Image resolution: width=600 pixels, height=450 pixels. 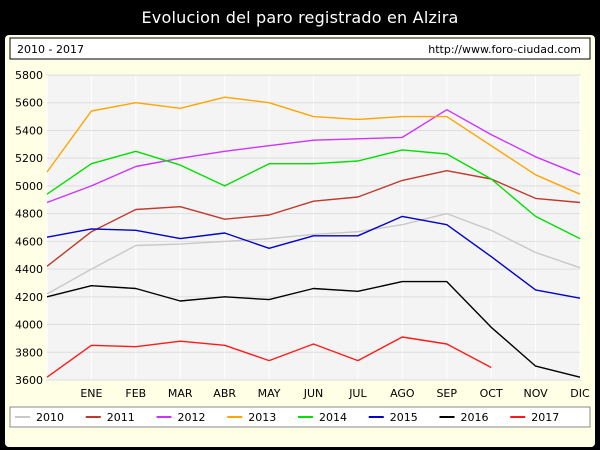 What do you see at coordinates (491, 393) in the screenshot?
I see `x-tick-label: OCT` at bounding box center [491, 393].